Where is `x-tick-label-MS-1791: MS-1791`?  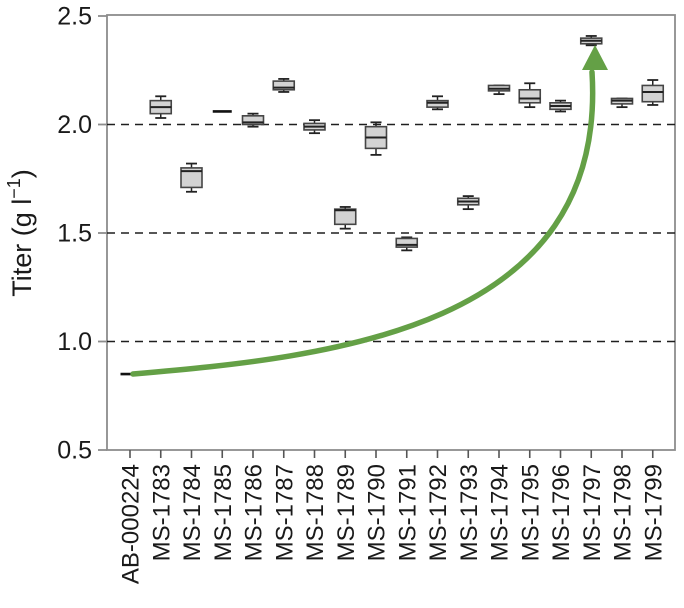
x-tick-label-MS-1791: MS-1791 is located at coordinates (407, 512).